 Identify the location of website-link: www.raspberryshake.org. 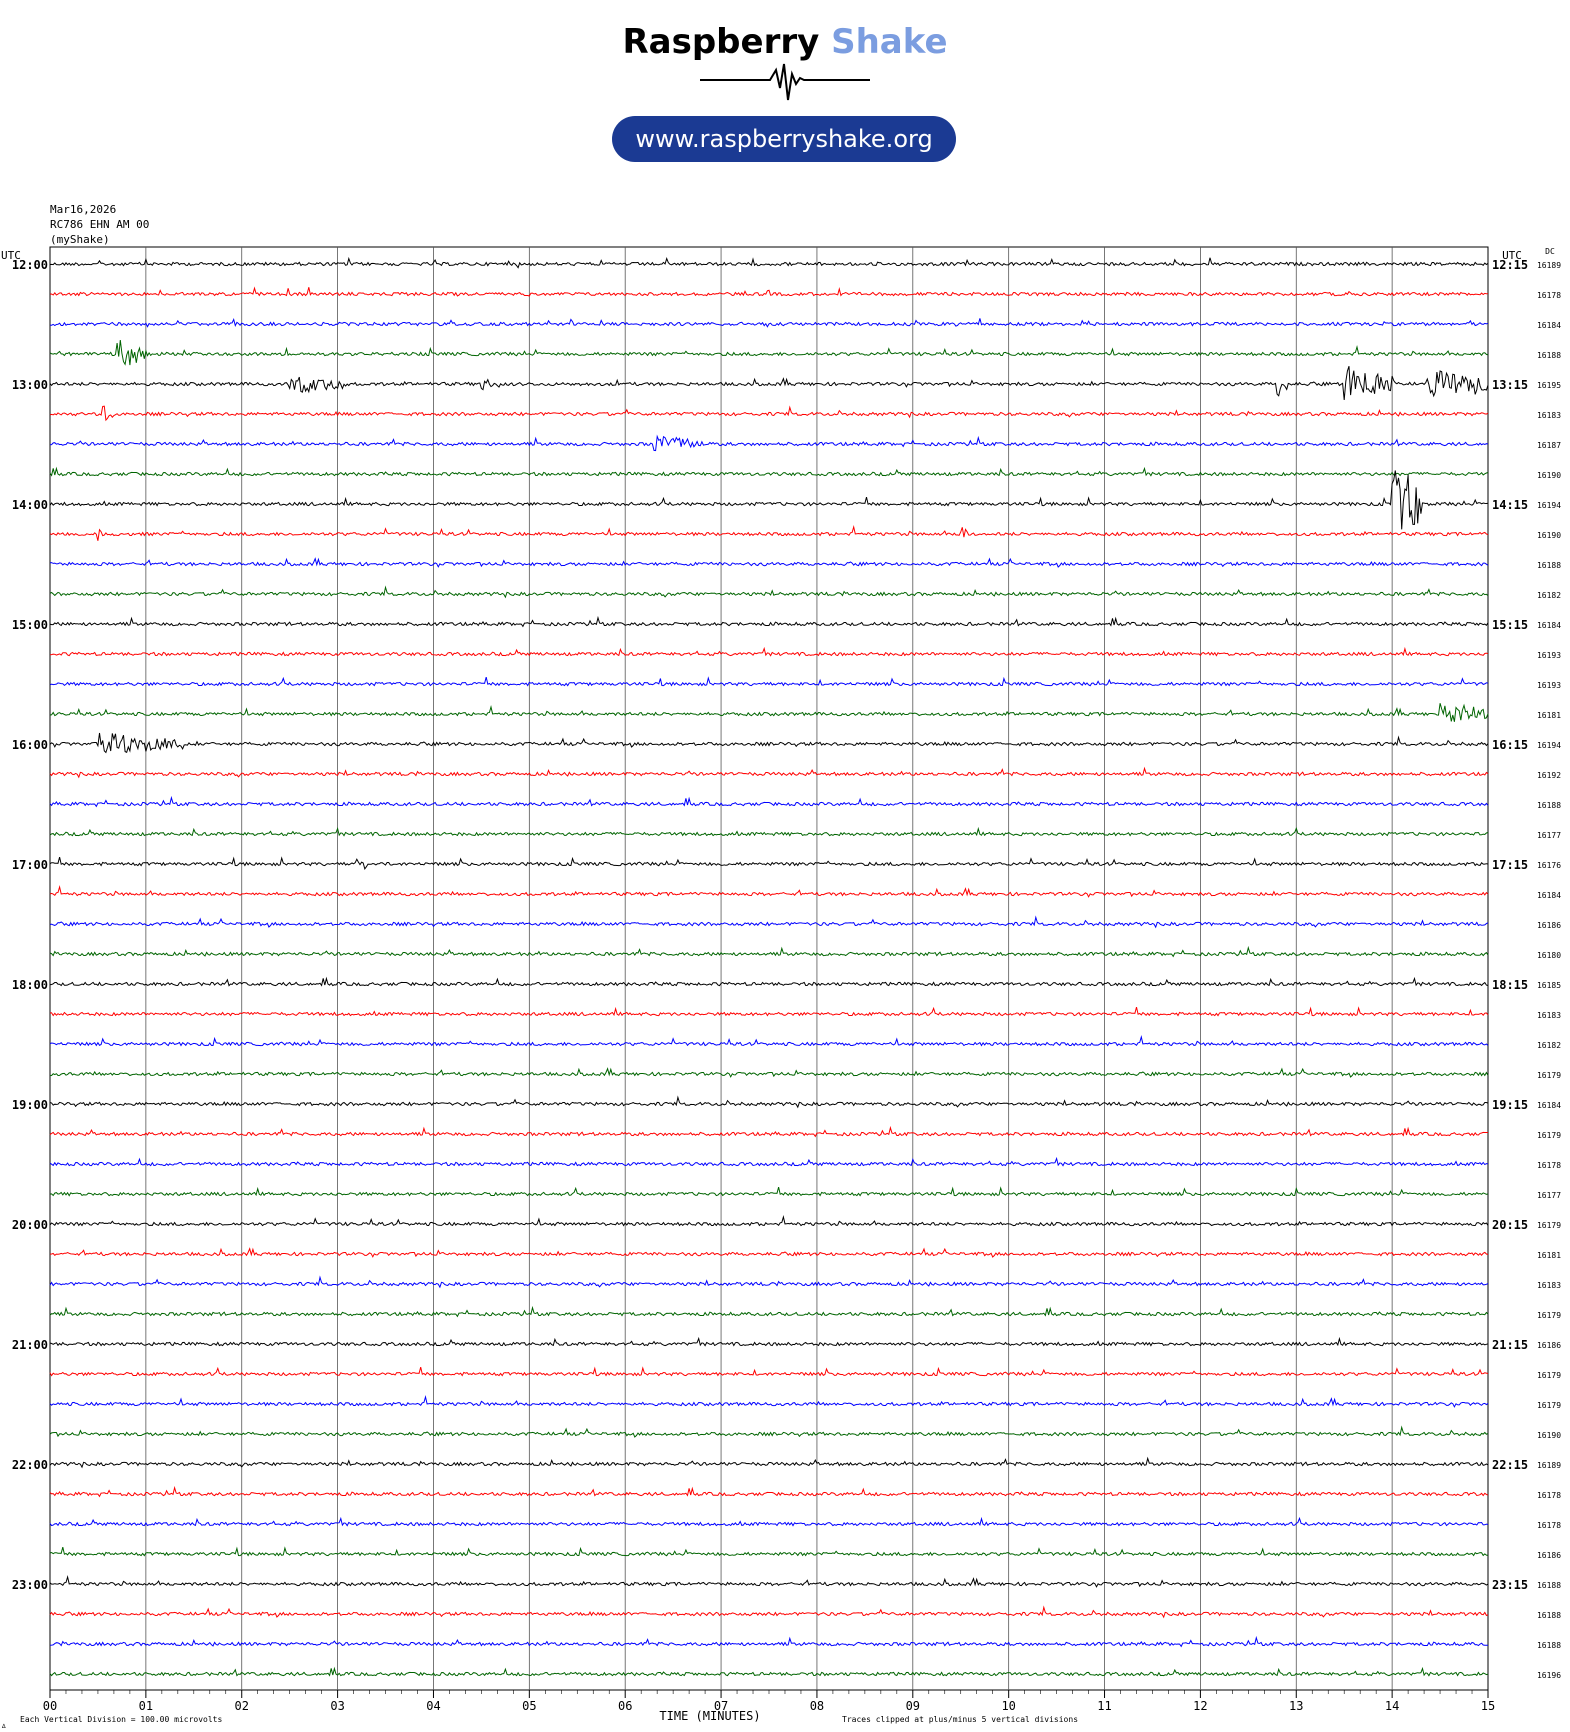
(784, 139).